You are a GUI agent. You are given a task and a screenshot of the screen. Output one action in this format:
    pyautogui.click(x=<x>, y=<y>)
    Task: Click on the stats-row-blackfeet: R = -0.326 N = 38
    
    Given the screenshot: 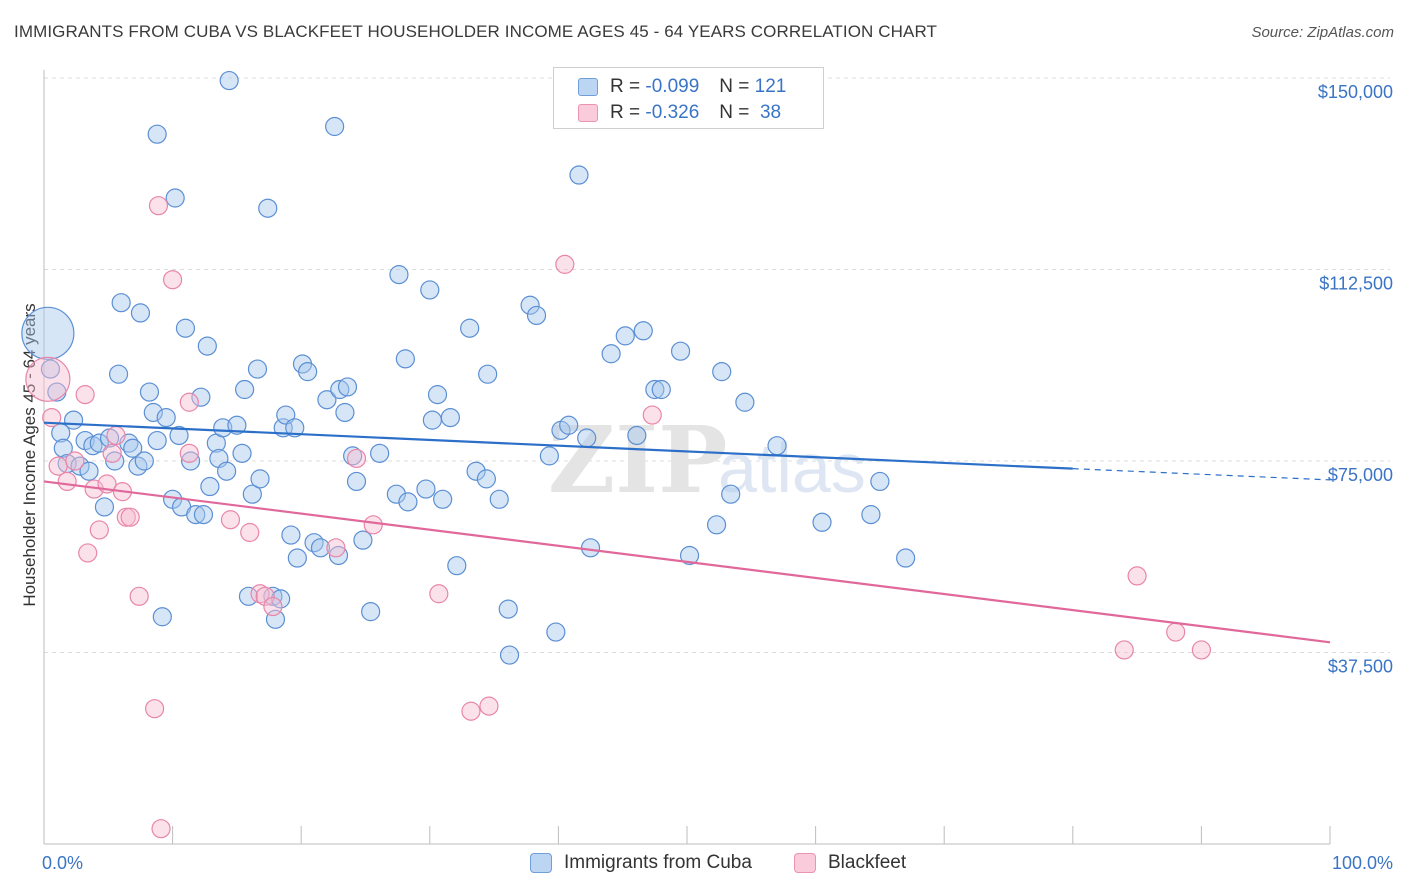 What is the action you would take?
    pyautogui.click(x=679, y=113)
    